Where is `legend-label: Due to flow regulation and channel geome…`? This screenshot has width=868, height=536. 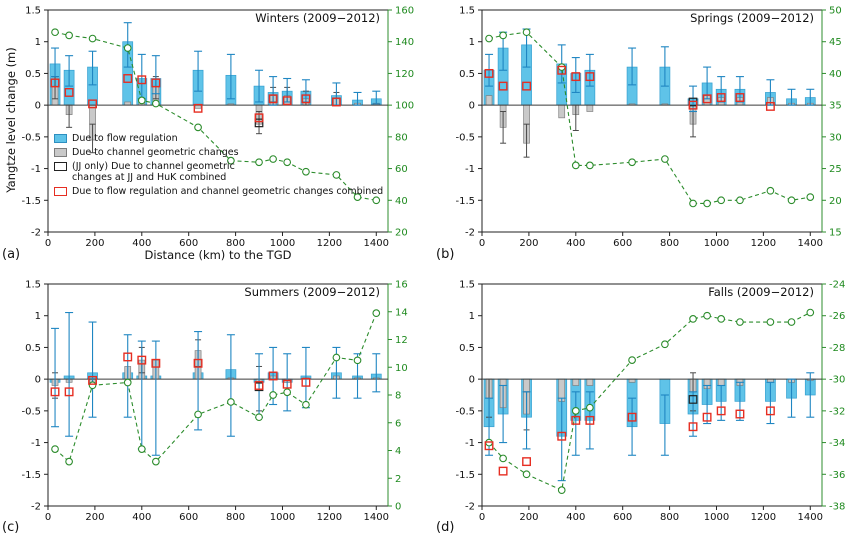
legend-label: Due to flow regulation and channel geome… is located at coordinates (228, 191).